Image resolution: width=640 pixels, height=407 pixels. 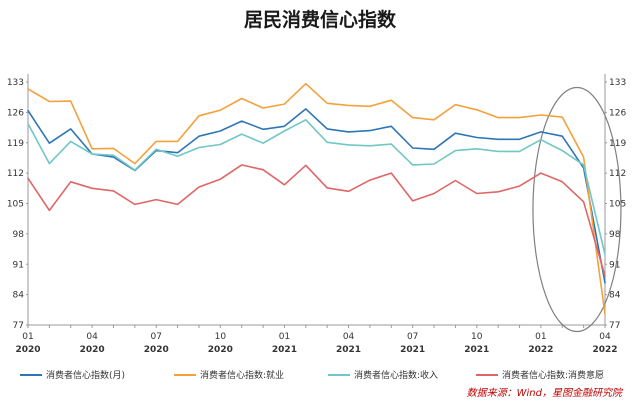 What do you see at coordinates (15, 83) in the screenshot?
I see `y-tick-label-left: 133` at bounding box center [15, 83].